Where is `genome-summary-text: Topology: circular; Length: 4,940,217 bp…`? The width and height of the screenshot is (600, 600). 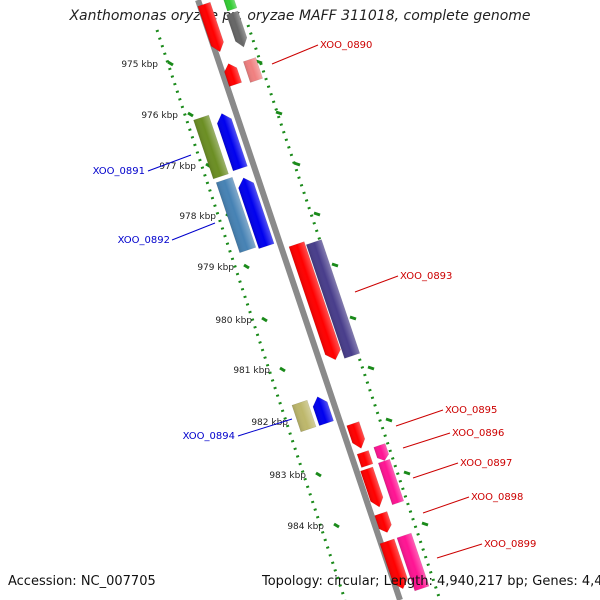
genome-summary-text: Topology: circular; Length: 4,940,217 bp… is located at coordinates (431, 581).